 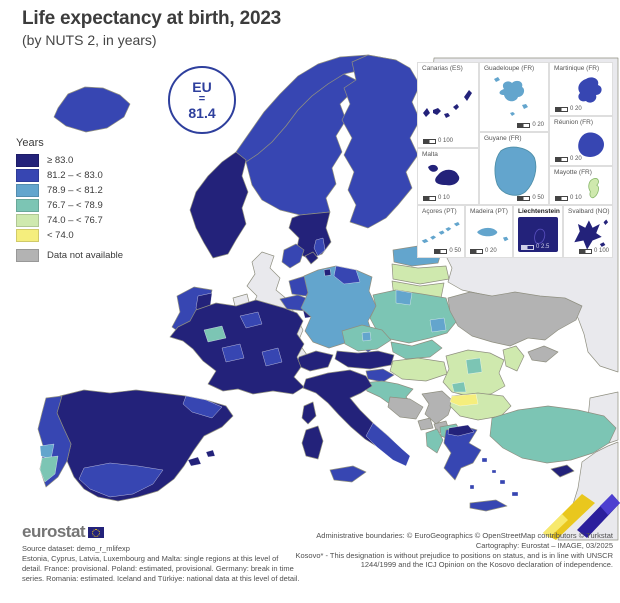 I want to click on region-cyprus, so click(x=562, y=471).